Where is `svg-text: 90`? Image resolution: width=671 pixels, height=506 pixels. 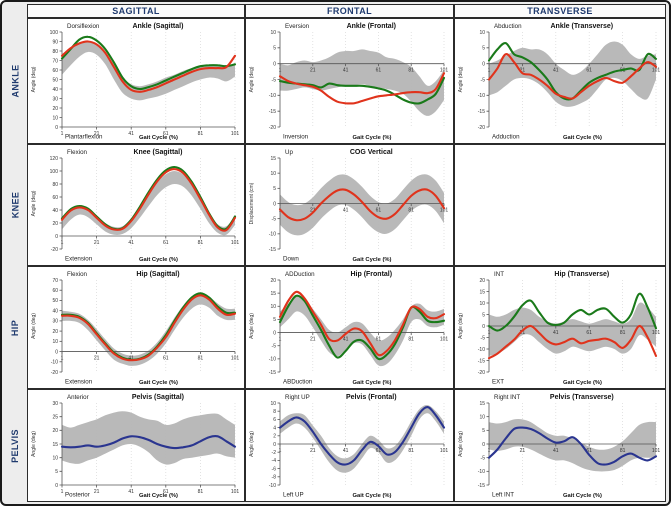 svg-text: 90 is located at coordinates (55, 42).